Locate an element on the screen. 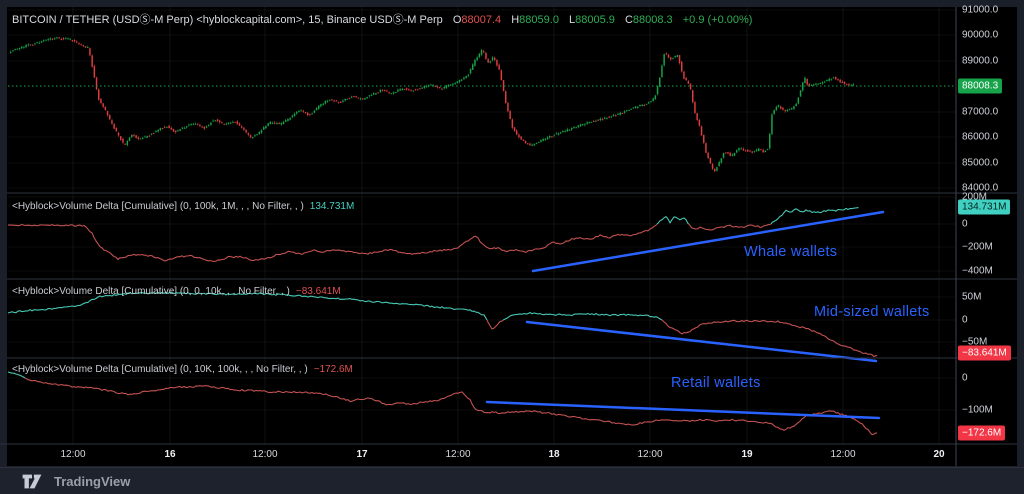 This screenshot has width=1024, height=494. tradingview-brand-text: TradingView is located at coordinates (92, 481).